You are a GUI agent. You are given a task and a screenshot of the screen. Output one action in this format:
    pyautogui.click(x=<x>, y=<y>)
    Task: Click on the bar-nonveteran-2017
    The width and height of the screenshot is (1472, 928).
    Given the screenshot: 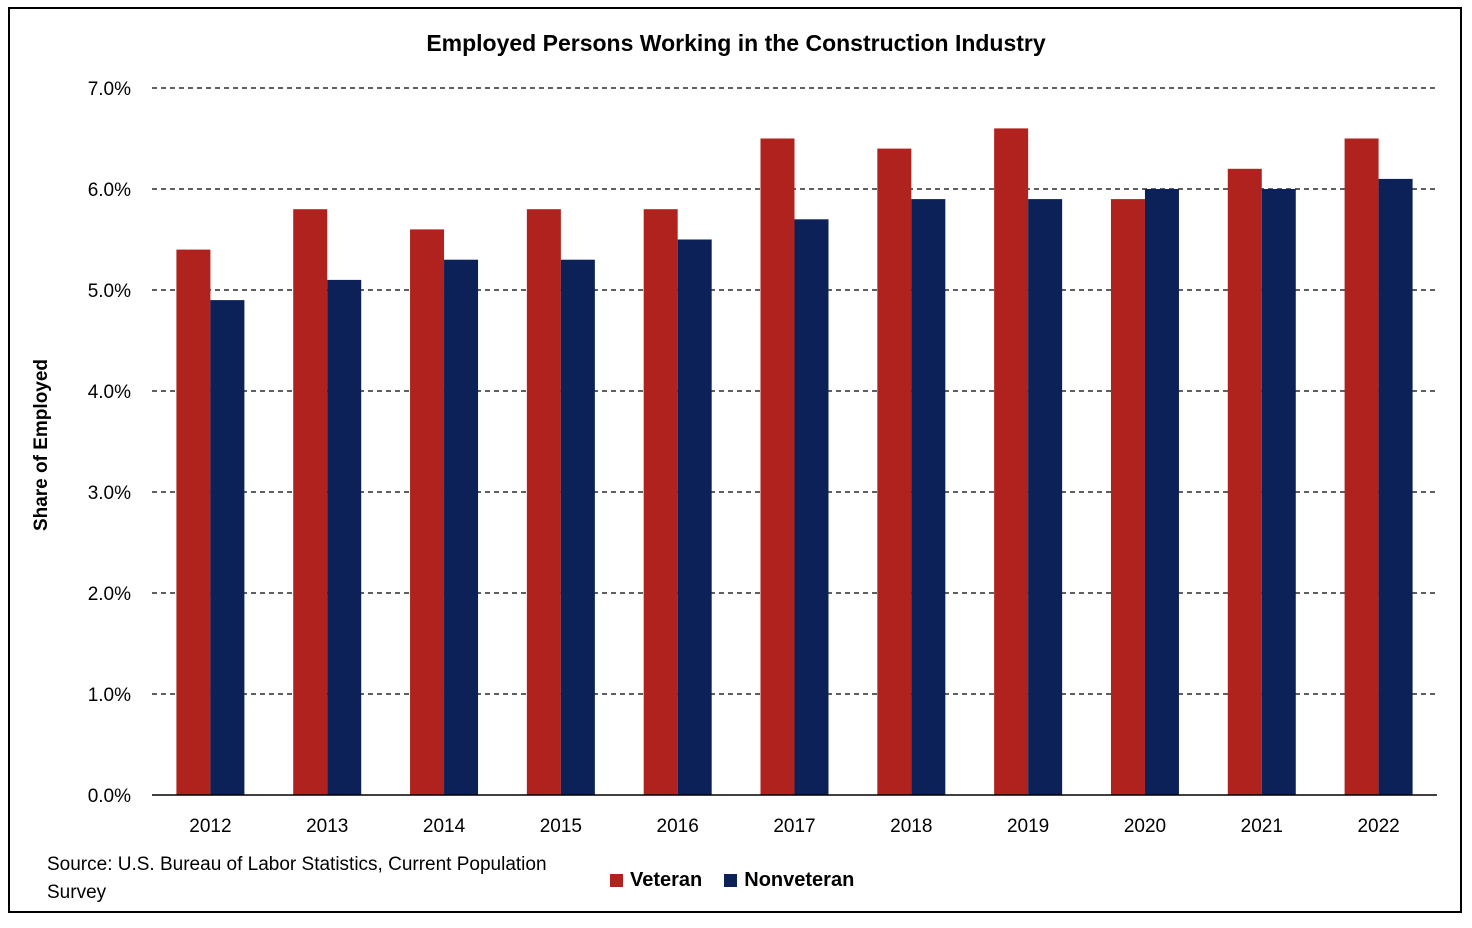 What is the action you would take?
    pyautogui.click(x=811, y=507)
    